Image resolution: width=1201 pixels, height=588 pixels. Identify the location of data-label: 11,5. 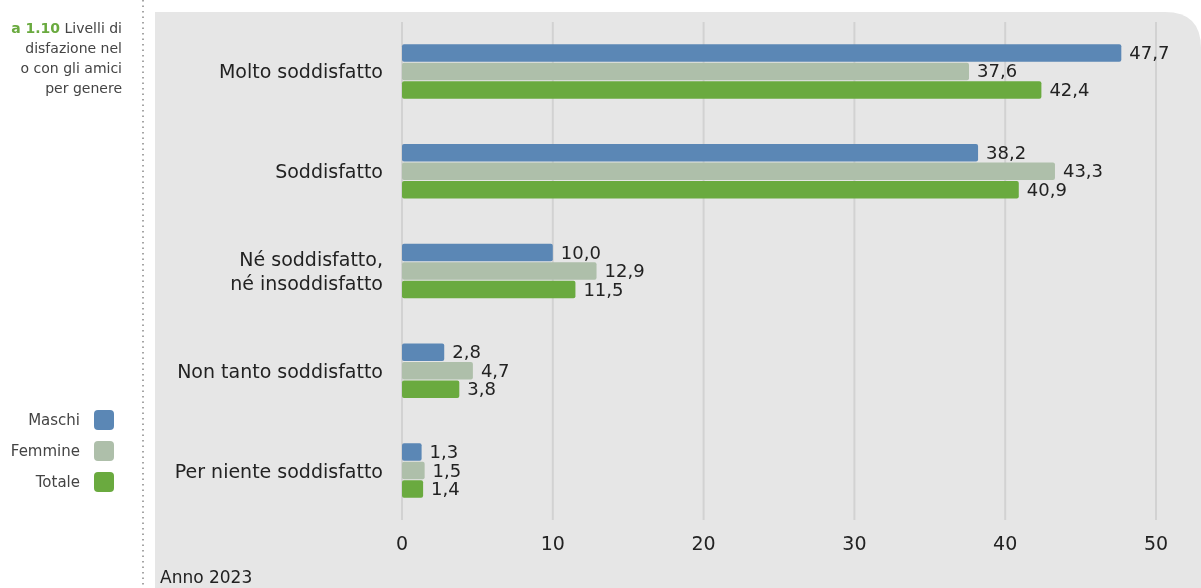
(603, 289).